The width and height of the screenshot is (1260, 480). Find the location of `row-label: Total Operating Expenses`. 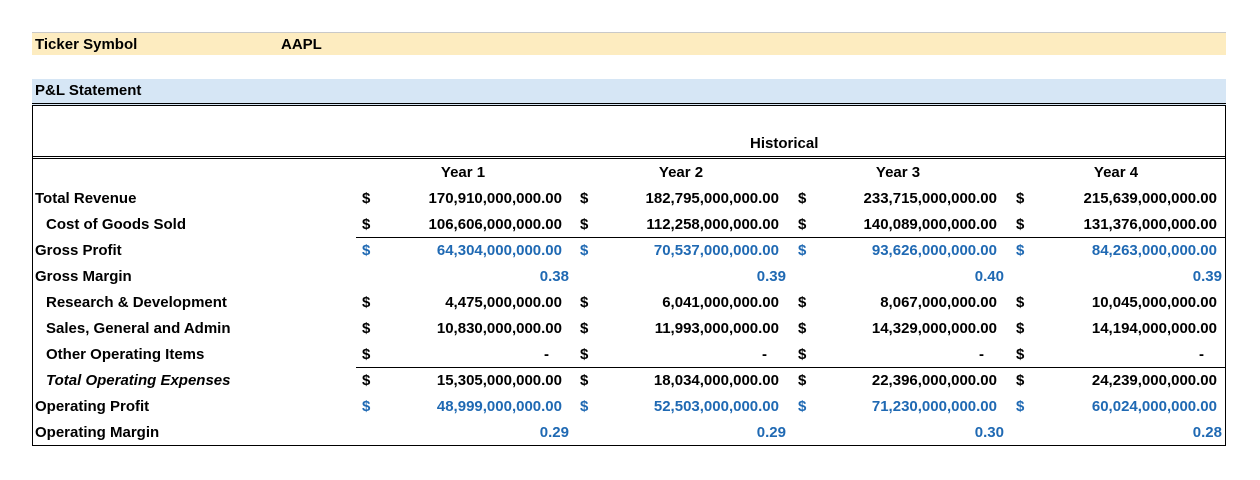

row-label: Total Operating Expenses is located at coordinates (138, 380).